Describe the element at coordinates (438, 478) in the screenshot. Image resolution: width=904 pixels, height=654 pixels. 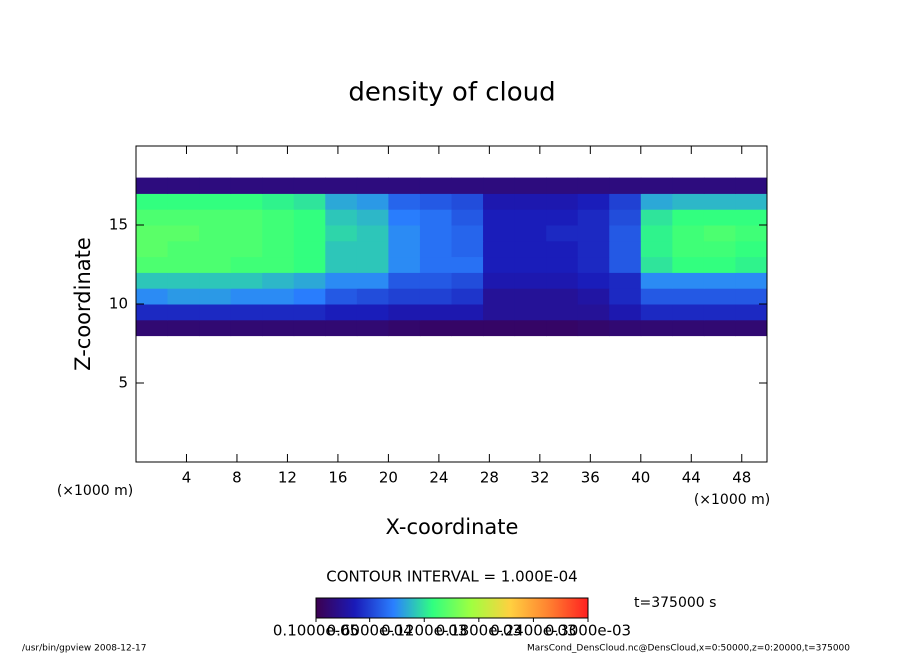
I see `x-tick-label: 24` at that location.